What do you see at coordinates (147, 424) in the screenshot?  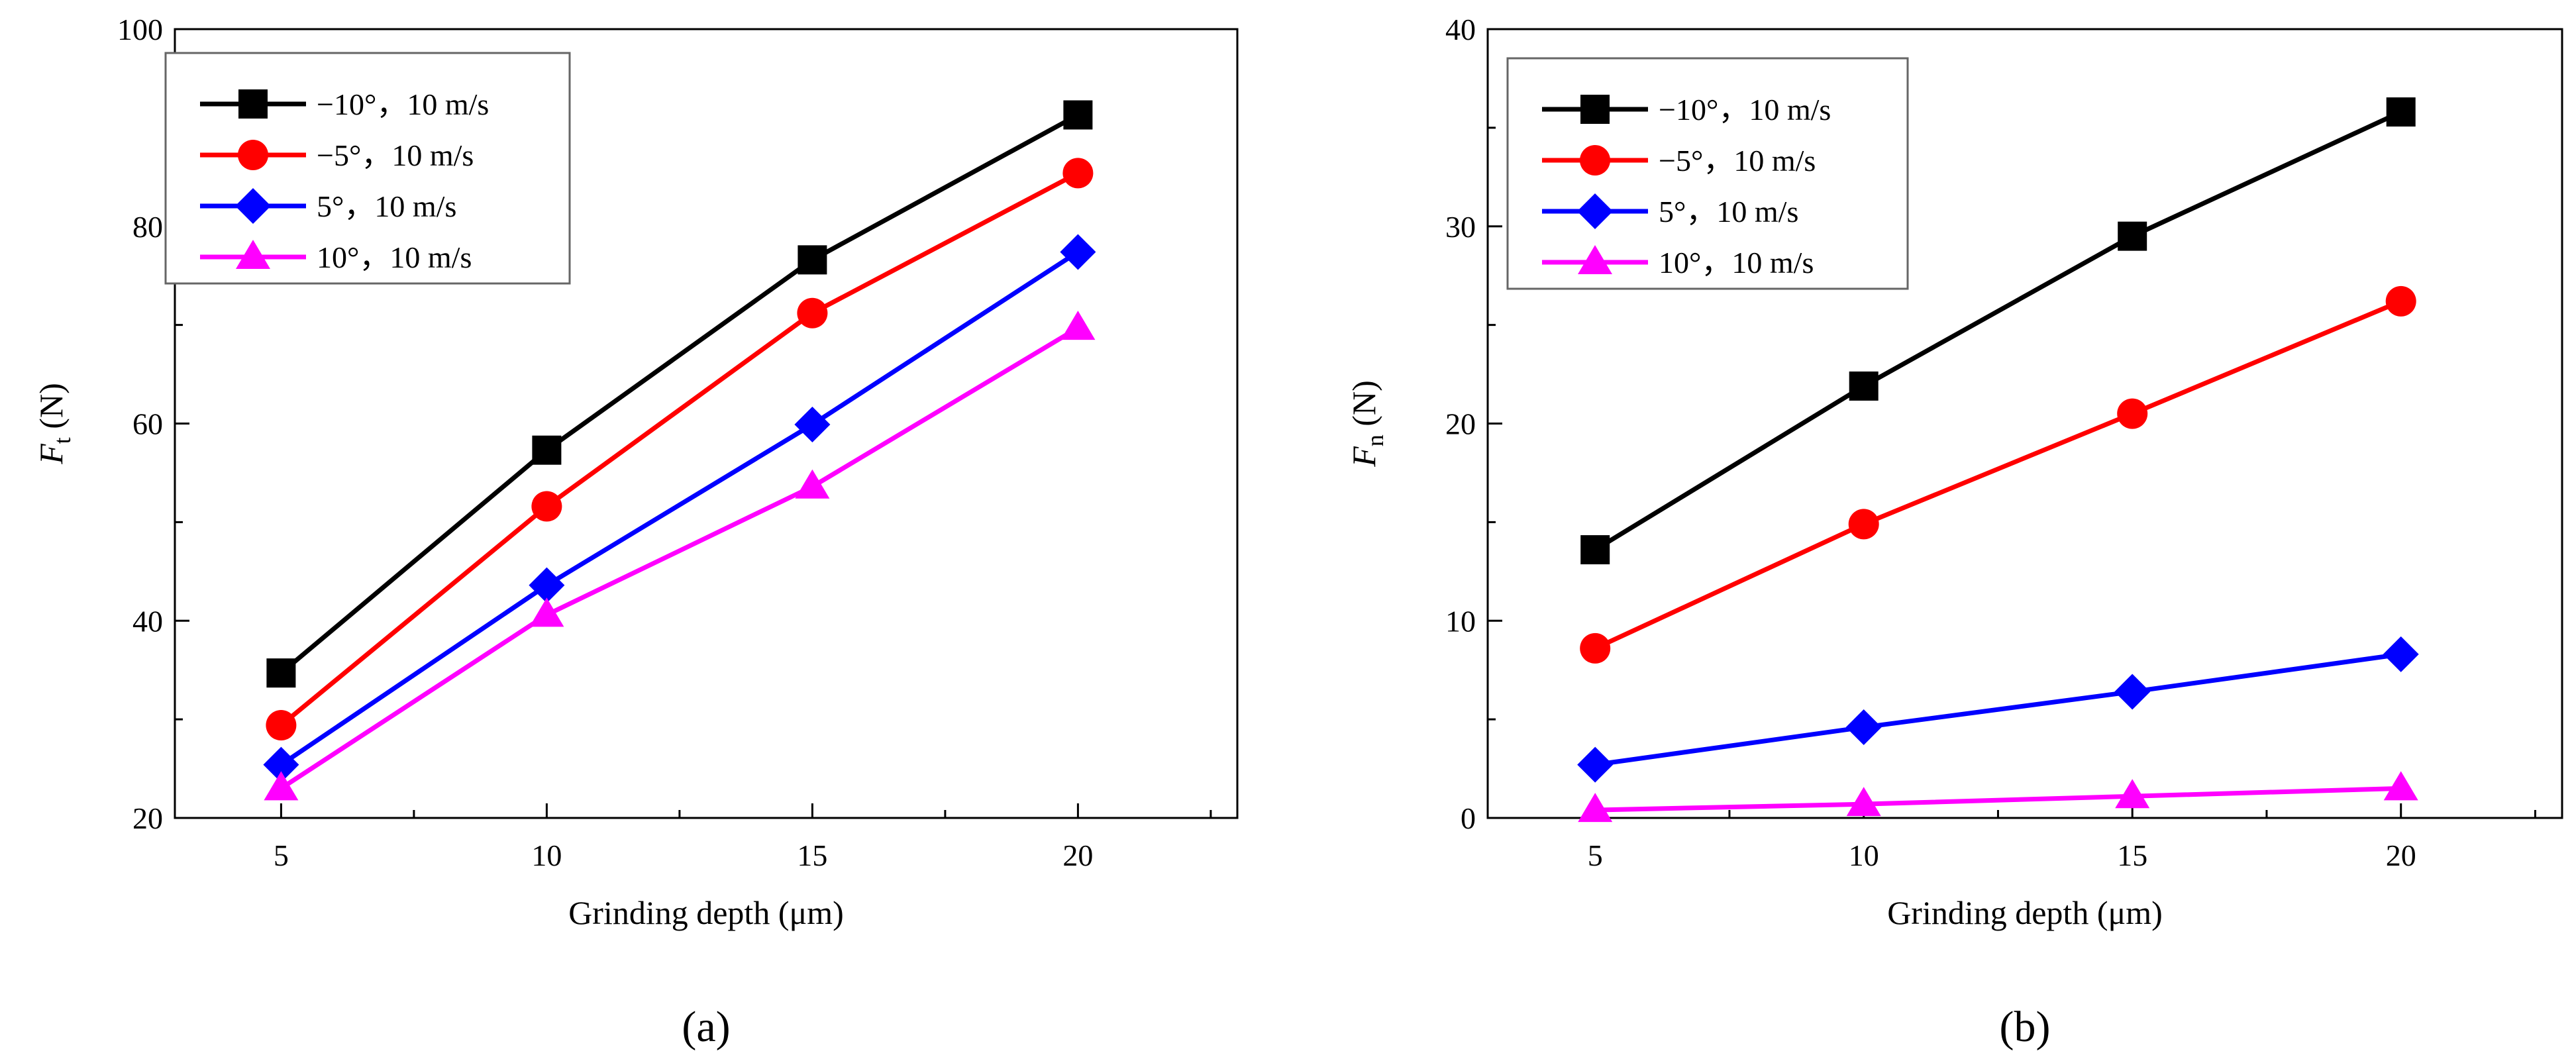 I see `y-tick-label: 60` at bounding box center [147, 424].